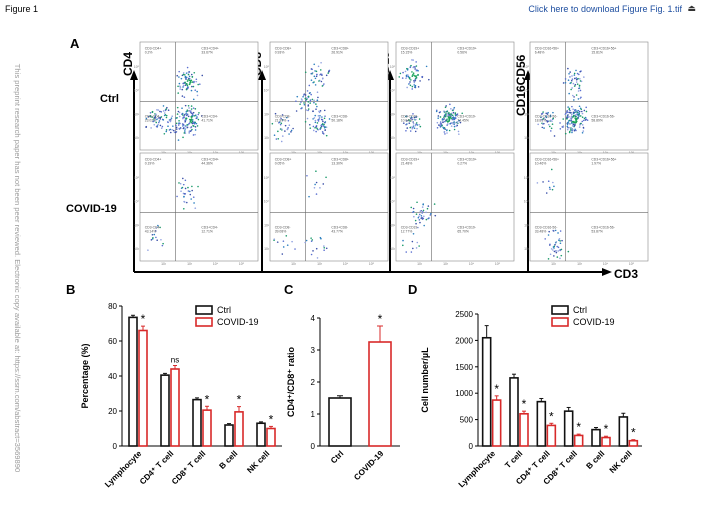 The height and width of the screenshot is (526, 704). What do you see at coordinates (691, 8) in the screenshot?
I see `download-icon: ⏏` at bounding box center [691, 8].